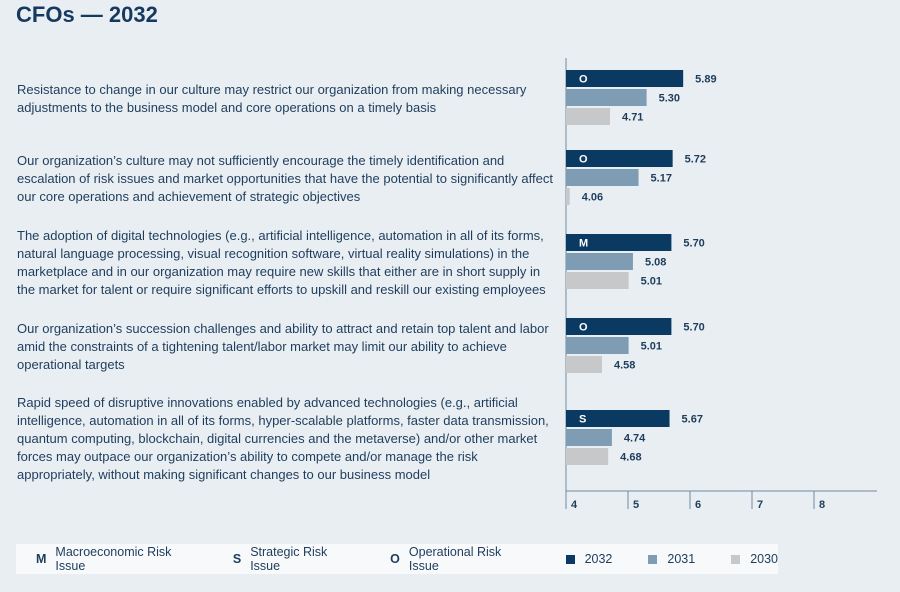 This screenshot has width=900, height=592. Describe the element at coordinates (87, 14) in the screenshot. I see `page-title: CFOs — 2032` at that location.